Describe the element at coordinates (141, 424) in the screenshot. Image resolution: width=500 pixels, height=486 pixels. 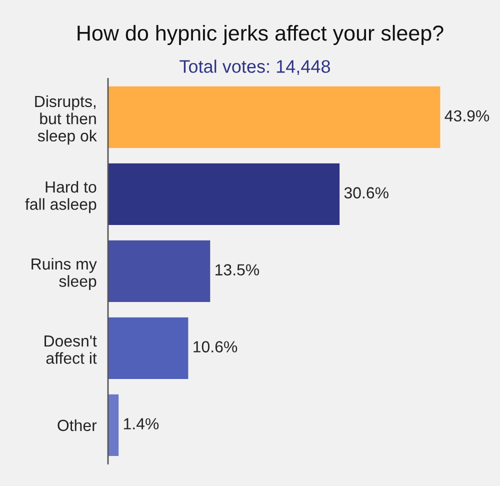
I see `data-label: 1.4%` at that location.